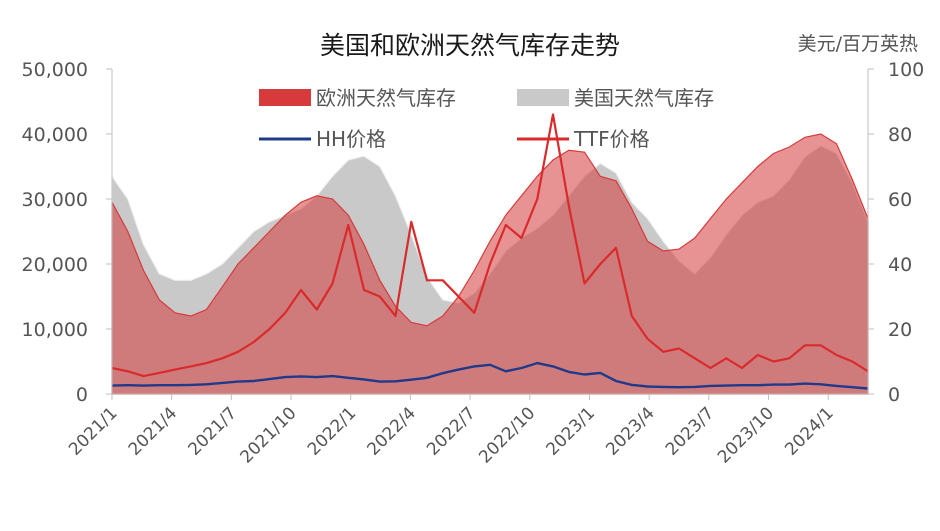 The width and height of the screenshot is (940, 531). What do you see at coordinates (644, 98) in the screenshot?
I see `legend-label-us-storage: 美国天然气库存` at bounding box center [644, 98].